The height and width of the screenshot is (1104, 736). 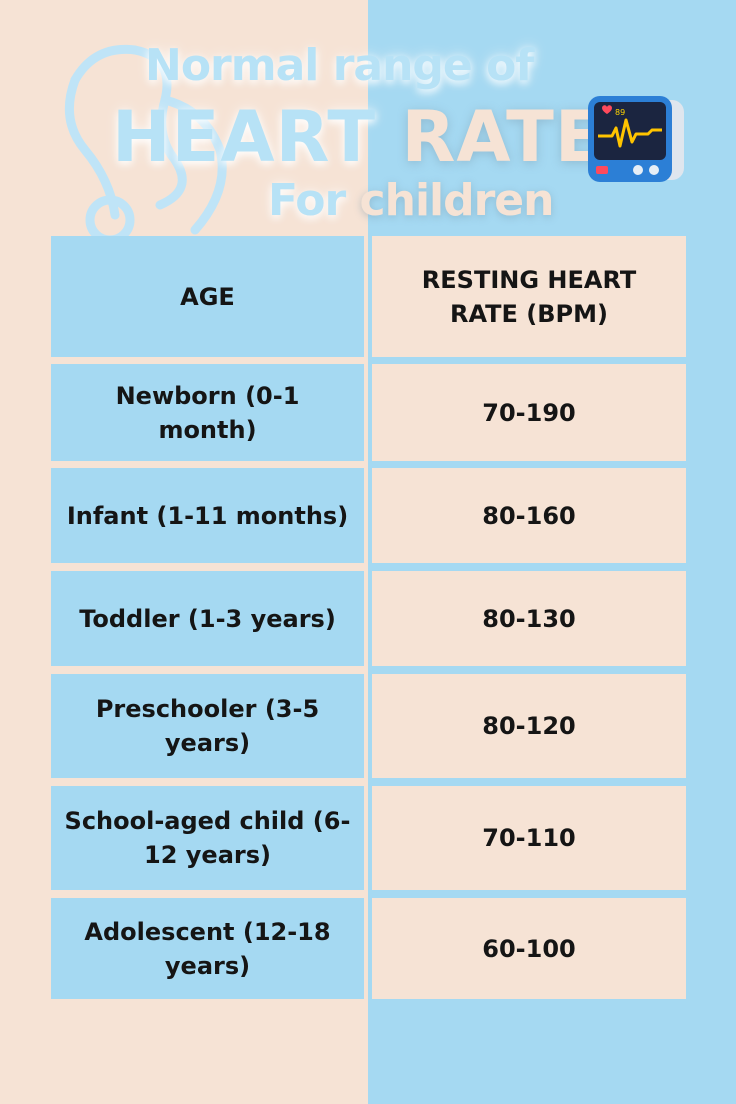 I want to click on header-age: AGE, so click(x=207, y=296).